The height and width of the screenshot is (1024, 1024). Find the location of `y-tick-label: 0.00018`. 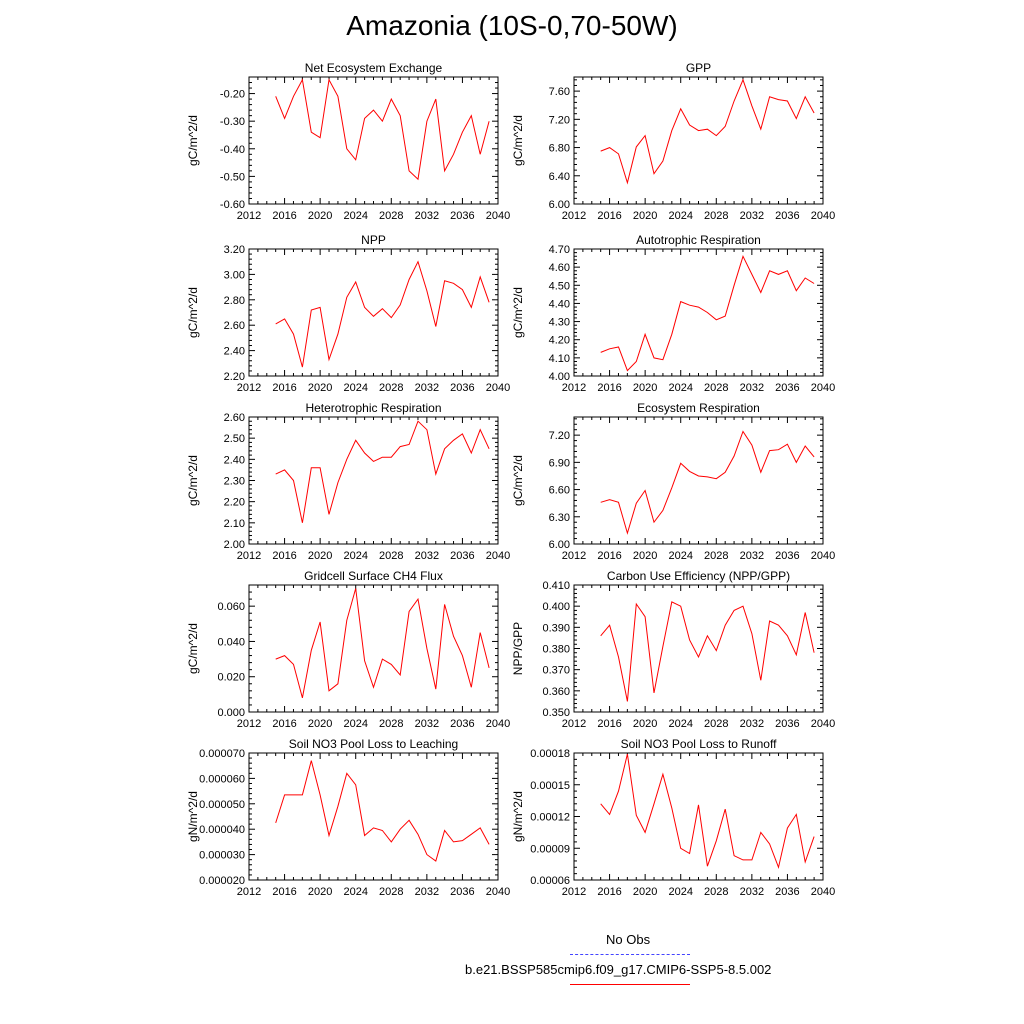

y-tick-label: 0.00018 is located at coordinates (550, 754).